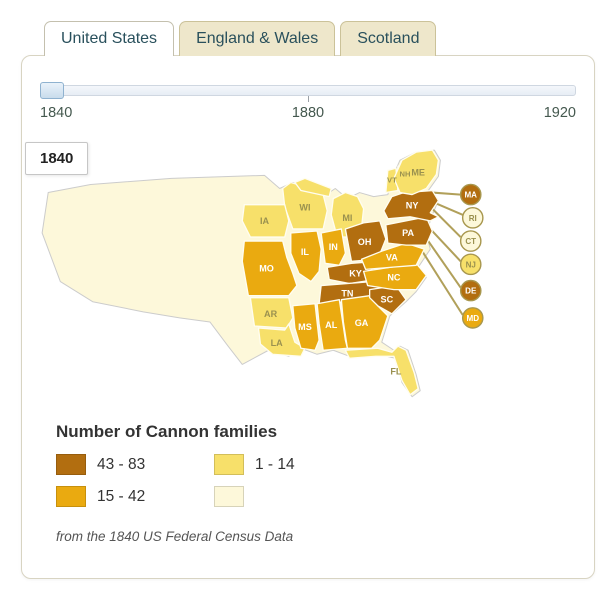 The image size is (615, 600). I want to click on callout-circle-DE, so click(470, 290).